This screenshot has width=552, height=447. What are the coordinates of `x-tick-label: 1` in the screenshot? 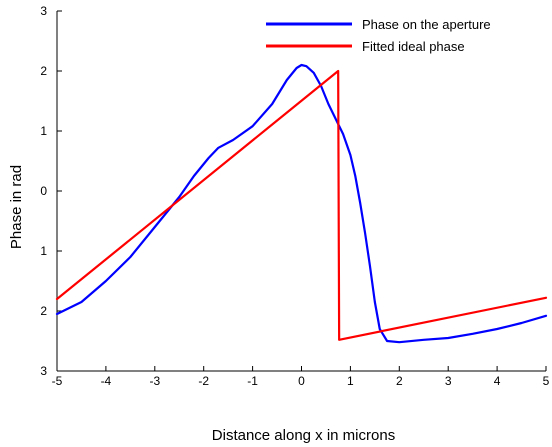 It's located at (350, 381).